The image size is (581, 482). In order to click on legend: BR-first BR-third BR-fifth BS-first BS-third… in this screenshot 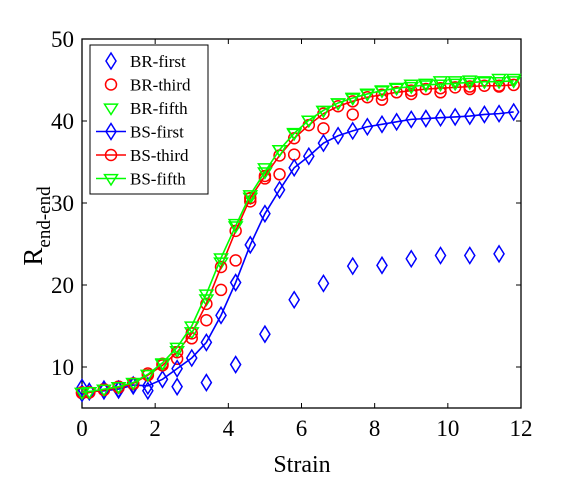, I will do `click(149, 119)`.